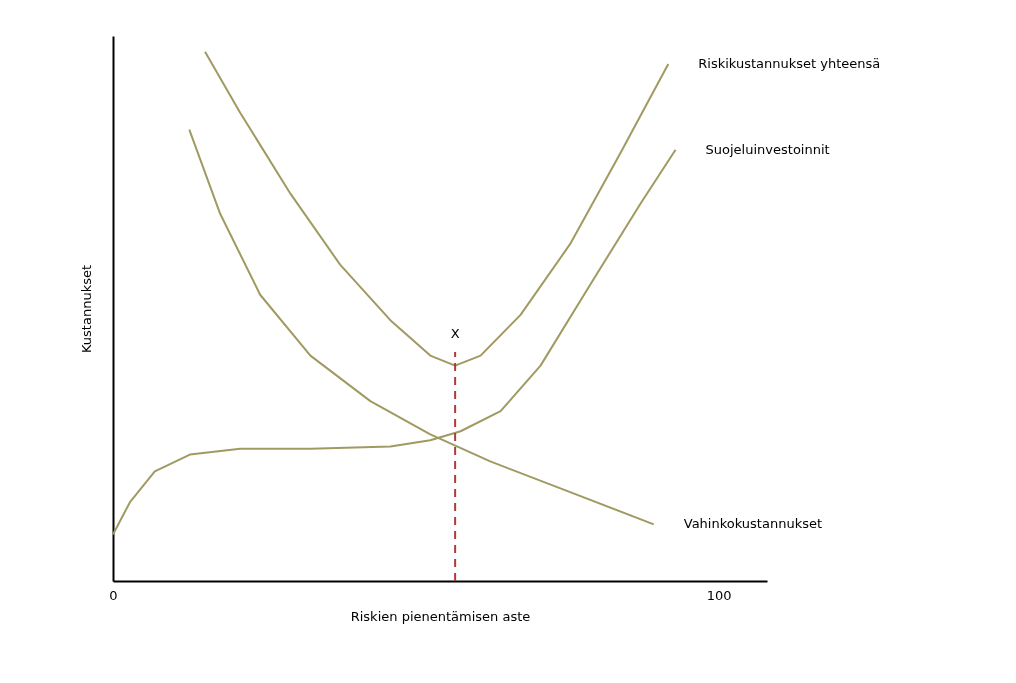  Describe the element at coordinates (86, 309) in the screenshot. I see `y-axis-title: Kustannukset` at that location.